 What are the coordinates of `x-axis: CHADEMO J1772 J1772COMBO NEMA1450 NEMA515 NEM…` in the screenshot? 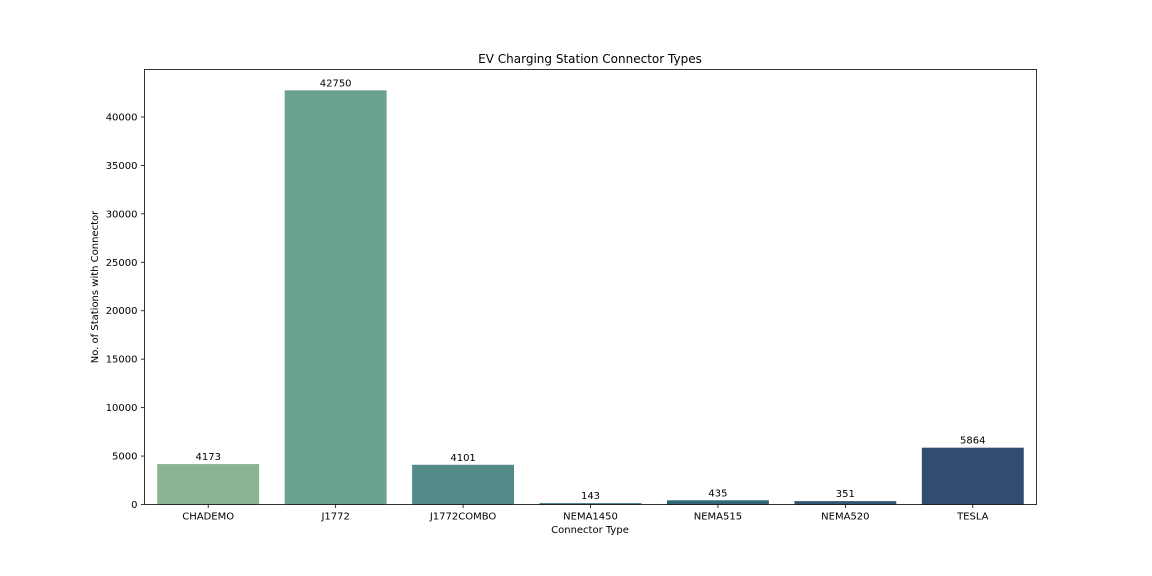 It's located at (585, 513).